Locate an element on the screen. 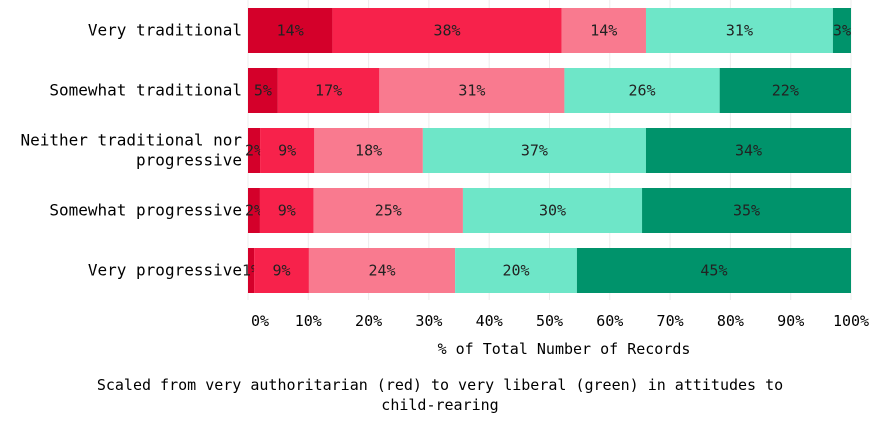 The width and height of the screenshot is (881, 421). data-label: 18% is located at coordinates (368, 151).